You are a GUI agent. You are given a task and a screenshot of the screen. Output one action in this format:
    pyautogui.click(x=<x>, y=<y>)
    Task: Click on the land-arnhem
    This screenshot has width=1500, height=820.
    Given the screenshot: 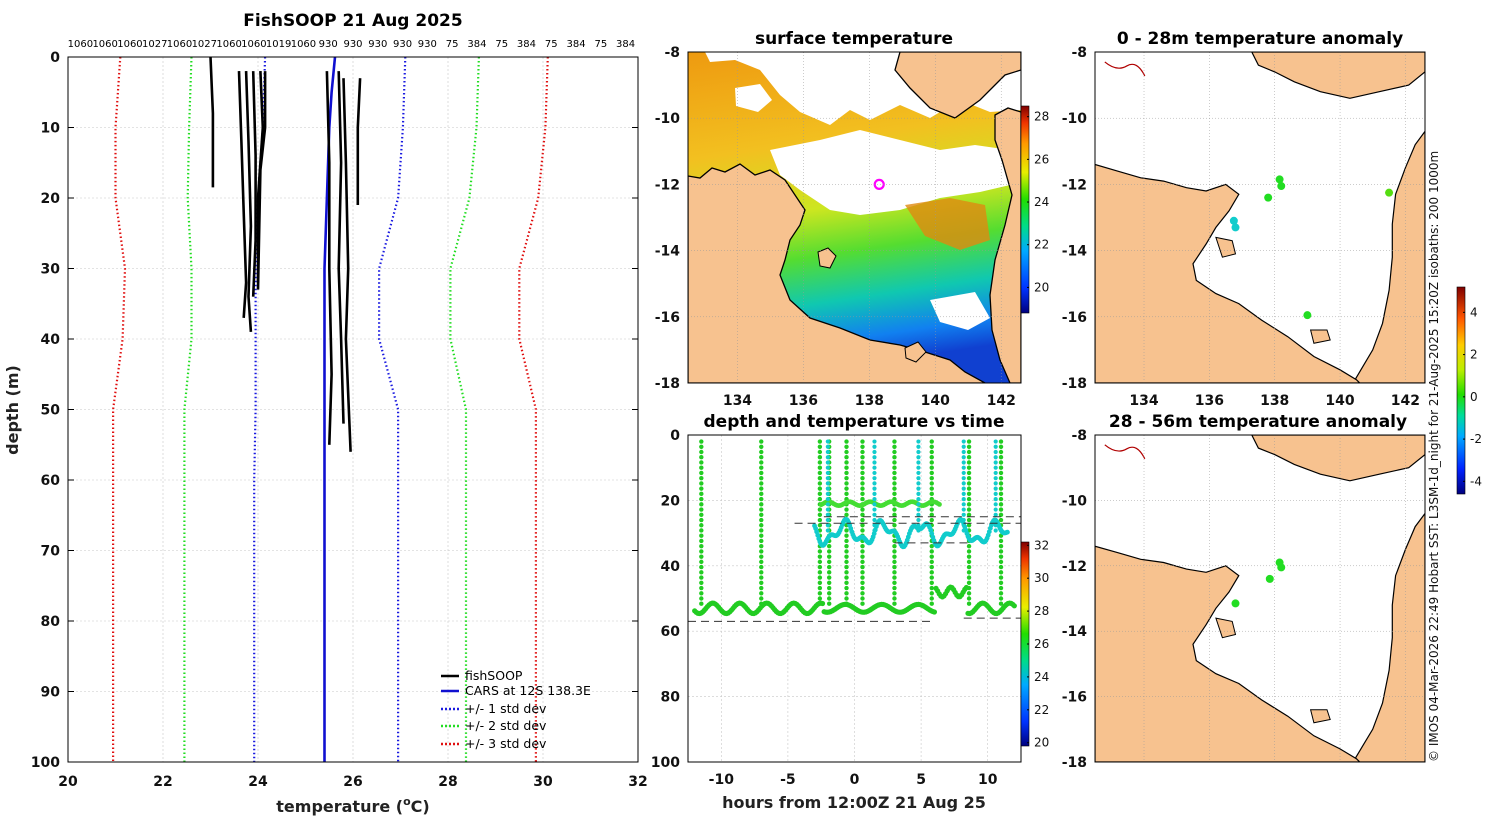 What is the action you would take?
    pyautogui.click(x=837, y=273)
    